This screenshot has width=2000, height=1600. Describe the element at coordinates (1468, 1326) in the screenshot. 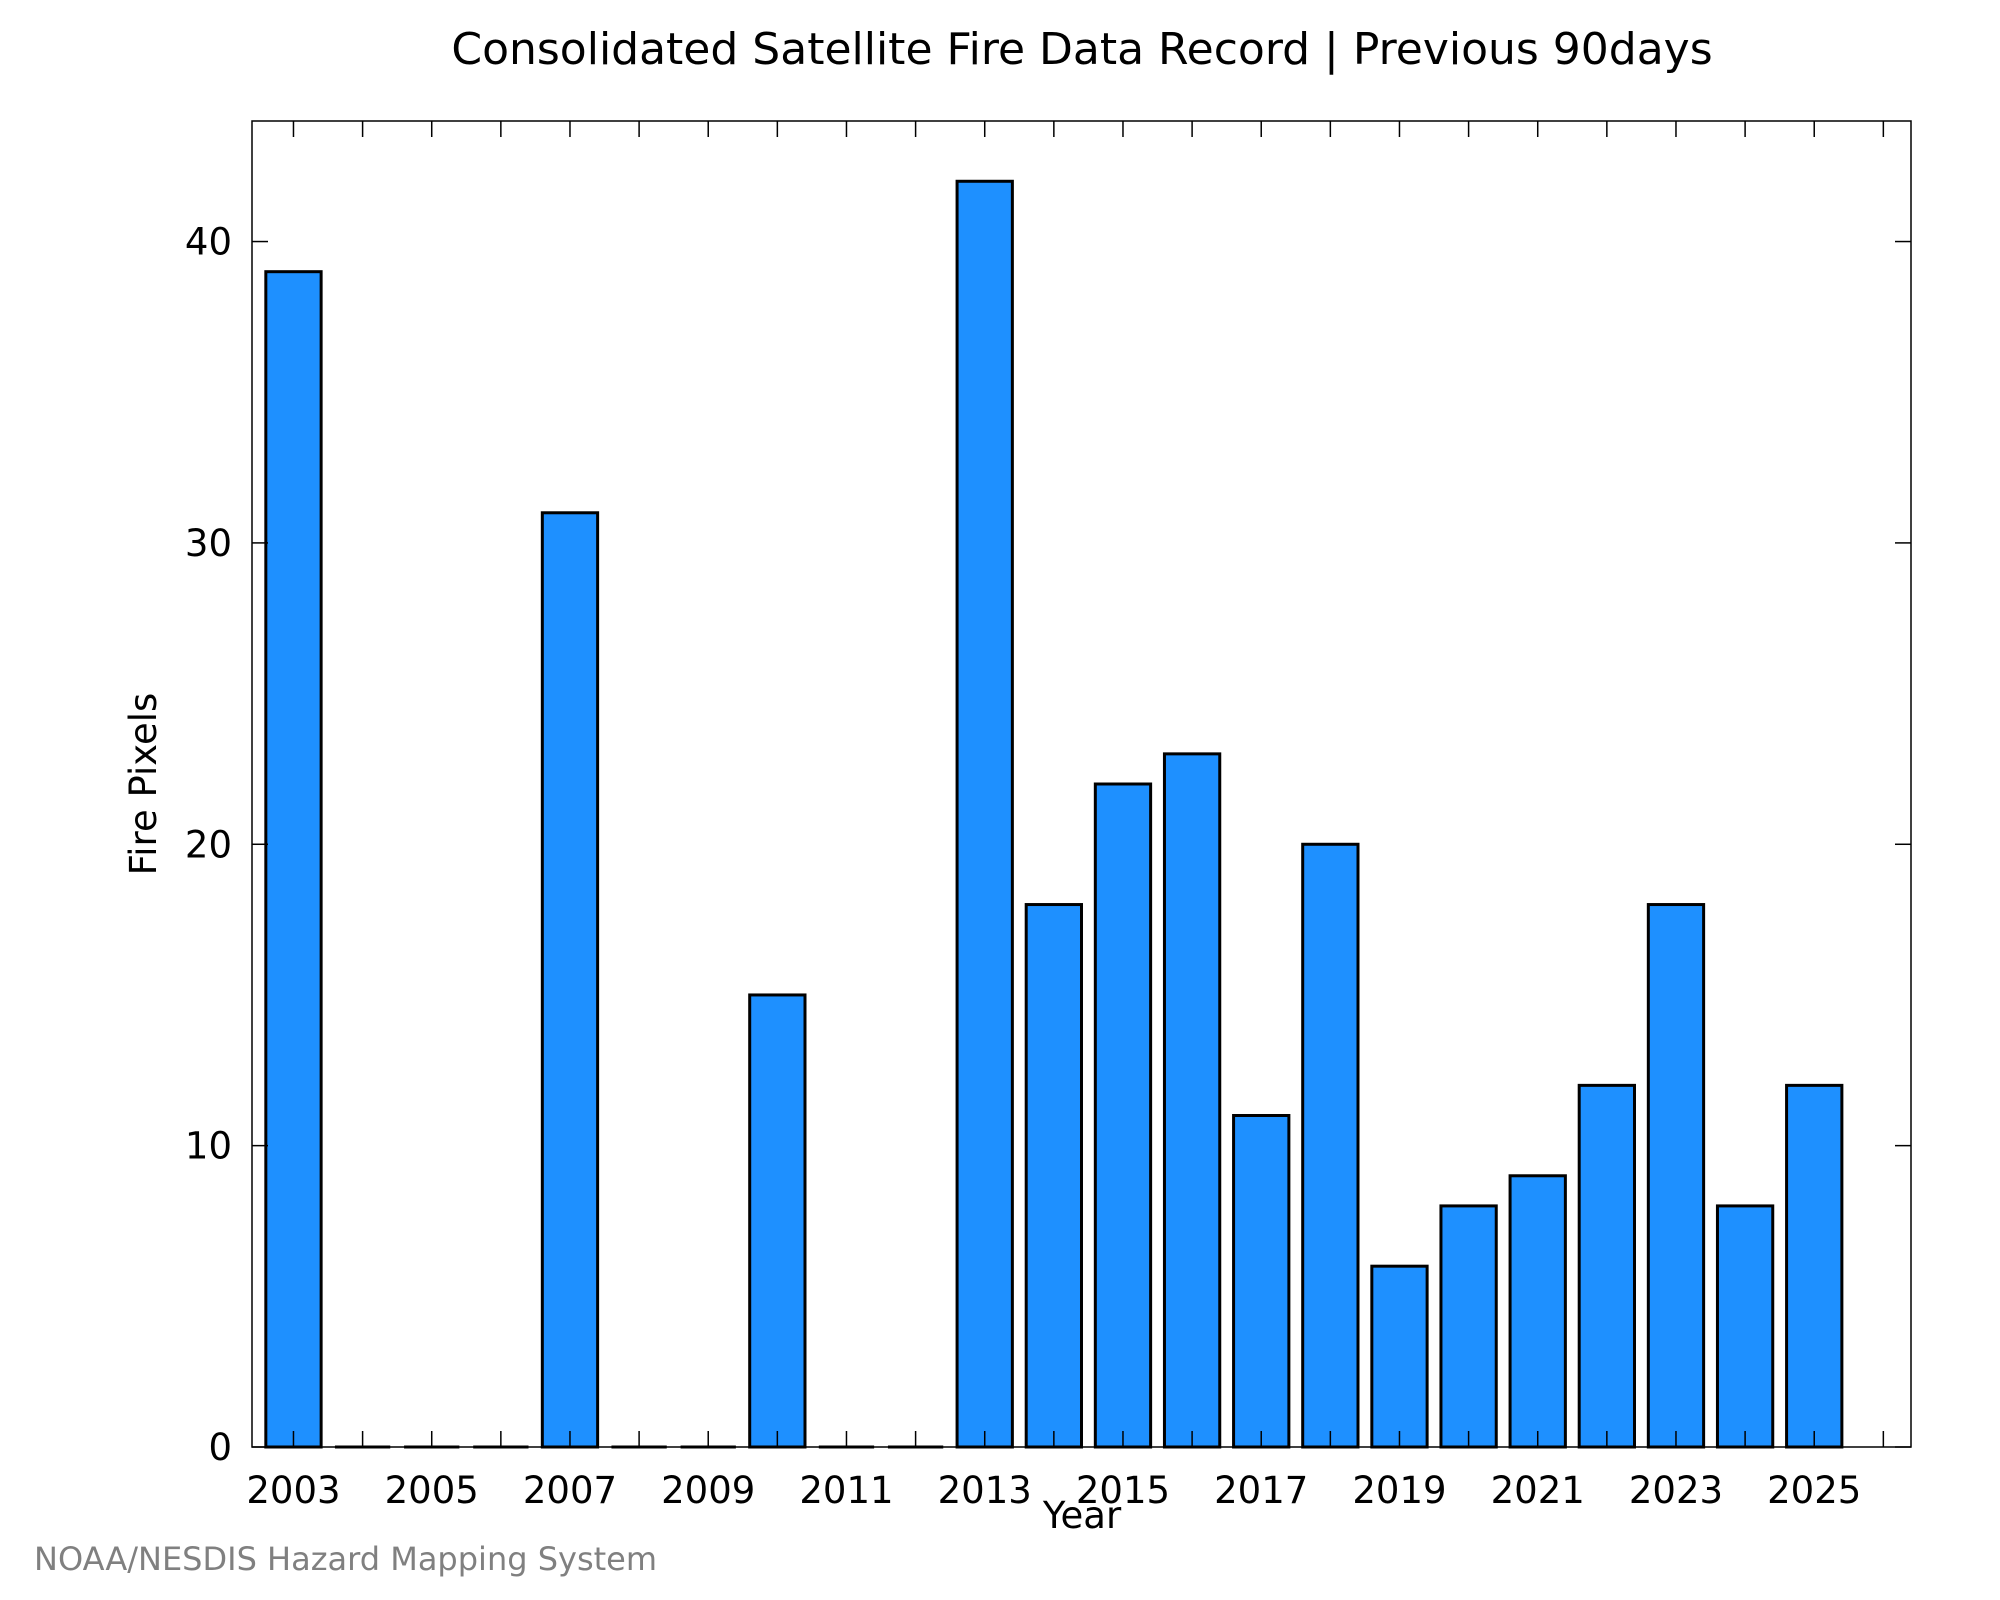

I see `bar-2020` at that location.